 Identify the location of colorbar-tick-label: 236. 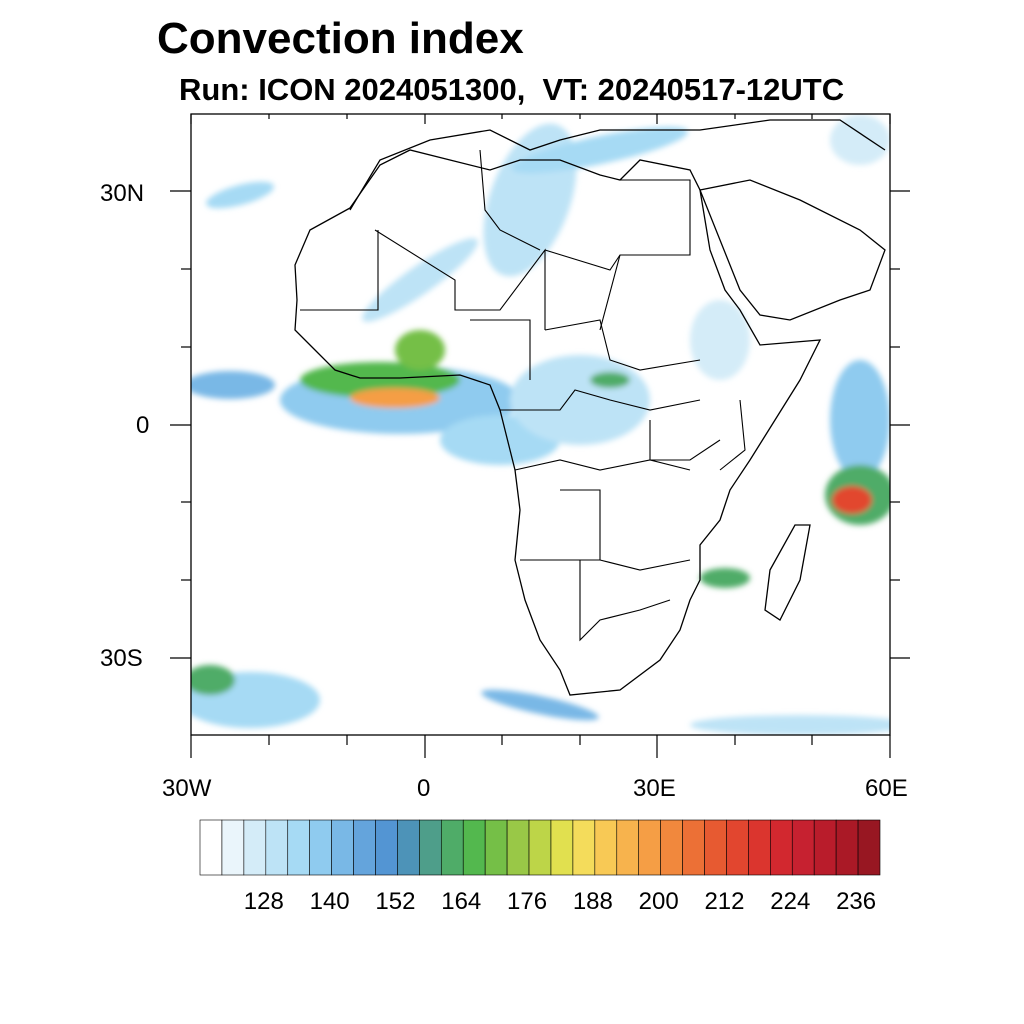
(856, 901).